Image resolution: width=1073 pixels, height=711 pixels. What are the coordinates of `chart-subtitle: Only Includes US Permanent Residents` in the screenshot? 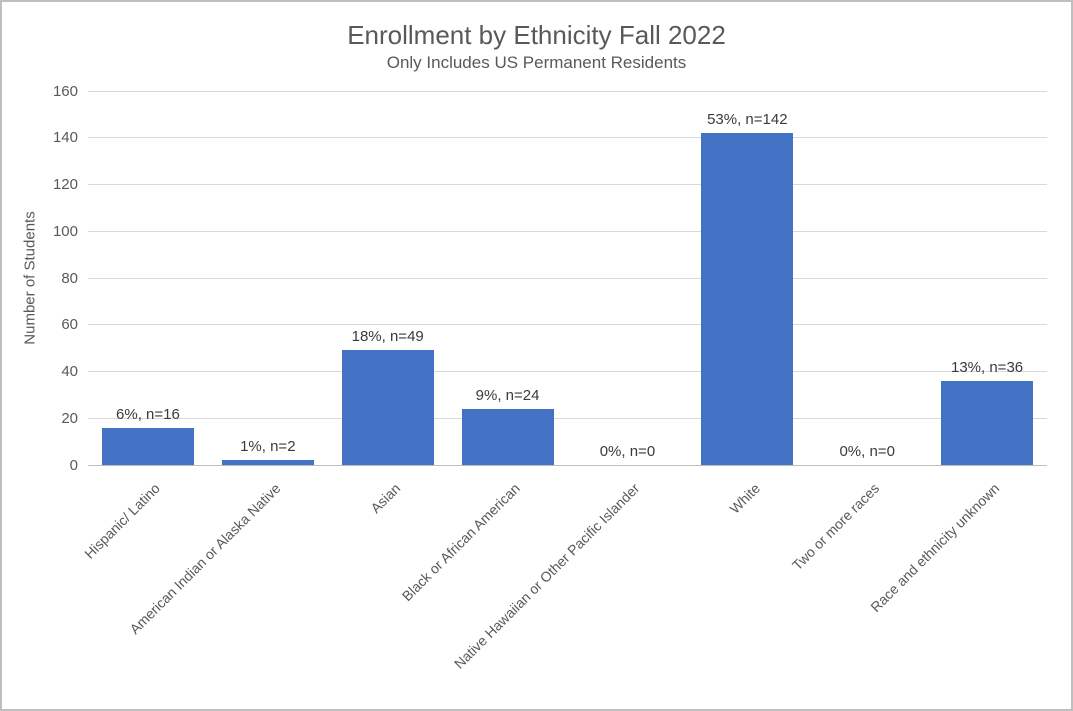 It's located at (536, 62).